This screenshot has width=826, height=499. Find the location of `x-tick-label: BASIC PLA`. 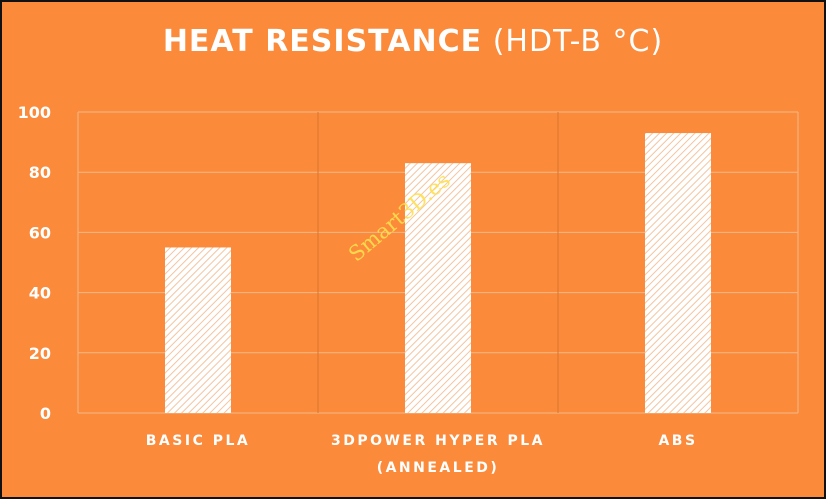

x-tick-label: BASIC PLA is located at coordinates (198, 441).